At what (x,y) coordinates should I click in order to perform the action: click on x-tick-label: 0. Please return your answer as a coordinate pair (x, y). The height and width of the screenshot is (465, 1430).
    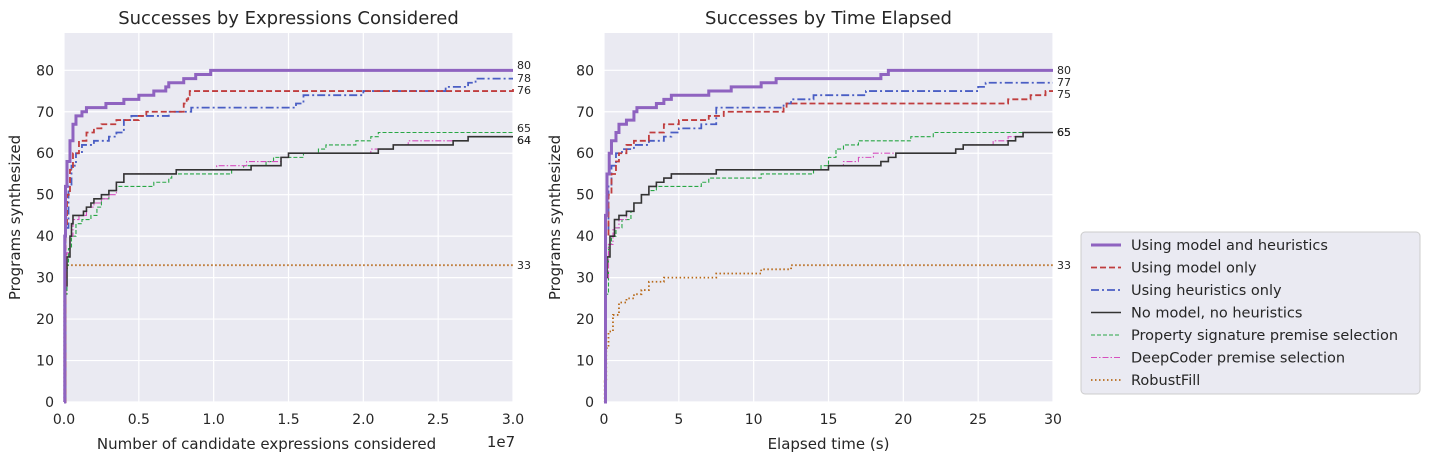
    Looking at the image, I should click on (604, 420).